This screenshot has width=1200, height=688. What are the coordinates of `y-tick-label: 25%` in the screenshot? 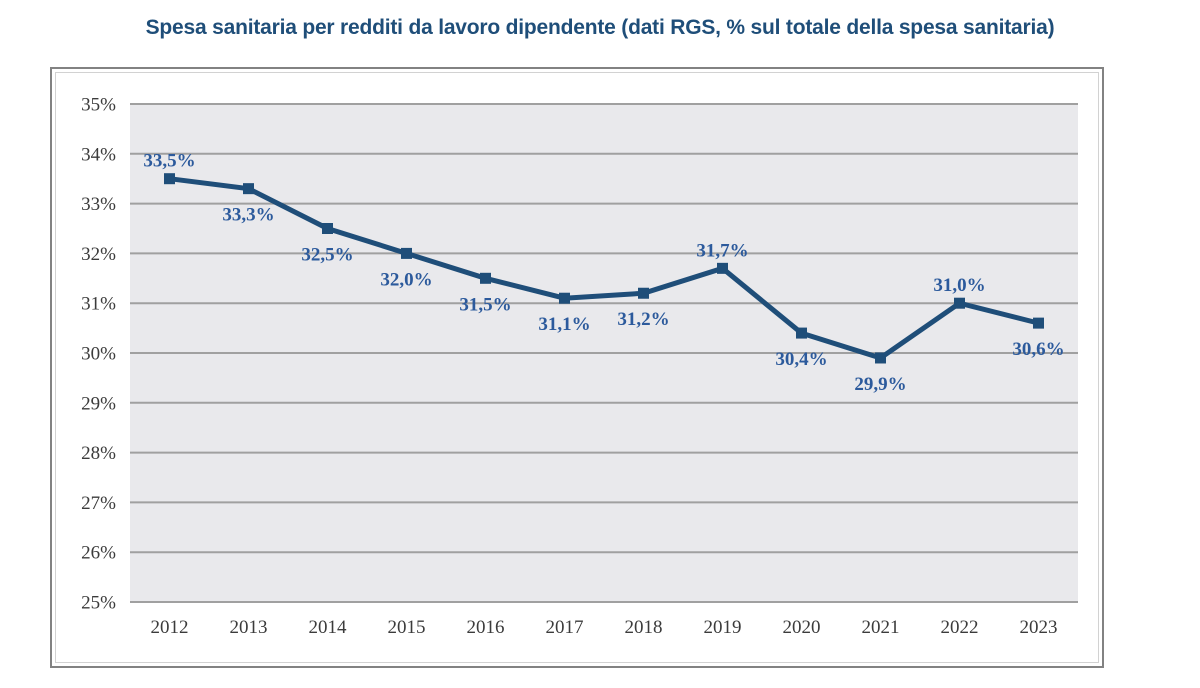 It's located at (98, 603).